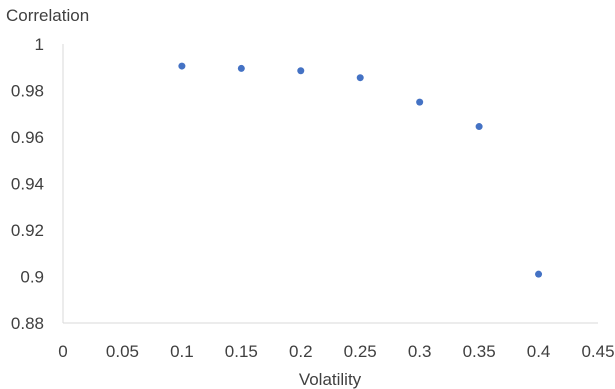 This screenshot has width=615, height=389. What do you see at coordinates (47, 15) in the screenshot?
I see `y-axis-title: Correlation` at bounding box center [47, 15].